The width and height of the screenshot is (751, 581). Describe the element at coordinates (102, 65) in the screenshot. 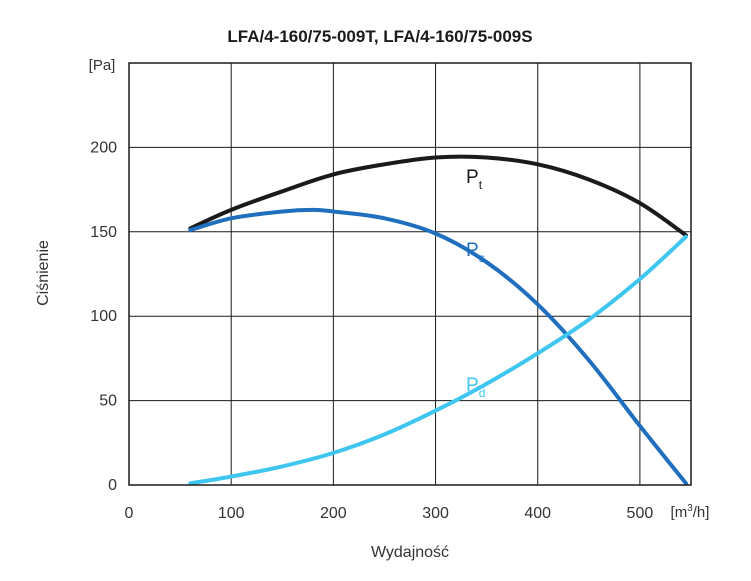

I see `y-unit-label: [Pa]` at that location.